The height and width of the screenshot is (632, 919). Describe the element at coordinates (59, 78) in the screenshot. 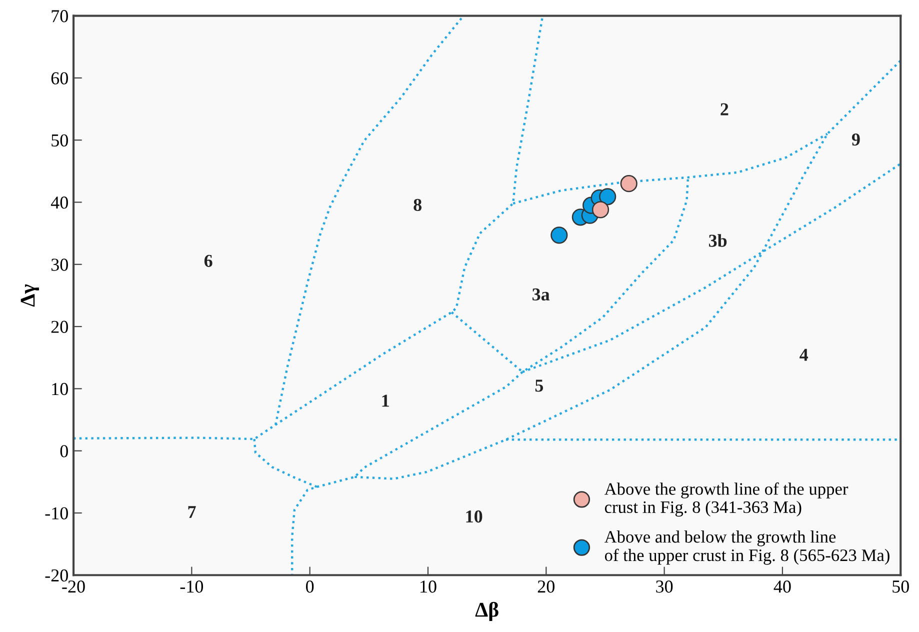

I see `y-tick-label: 60` at that location.